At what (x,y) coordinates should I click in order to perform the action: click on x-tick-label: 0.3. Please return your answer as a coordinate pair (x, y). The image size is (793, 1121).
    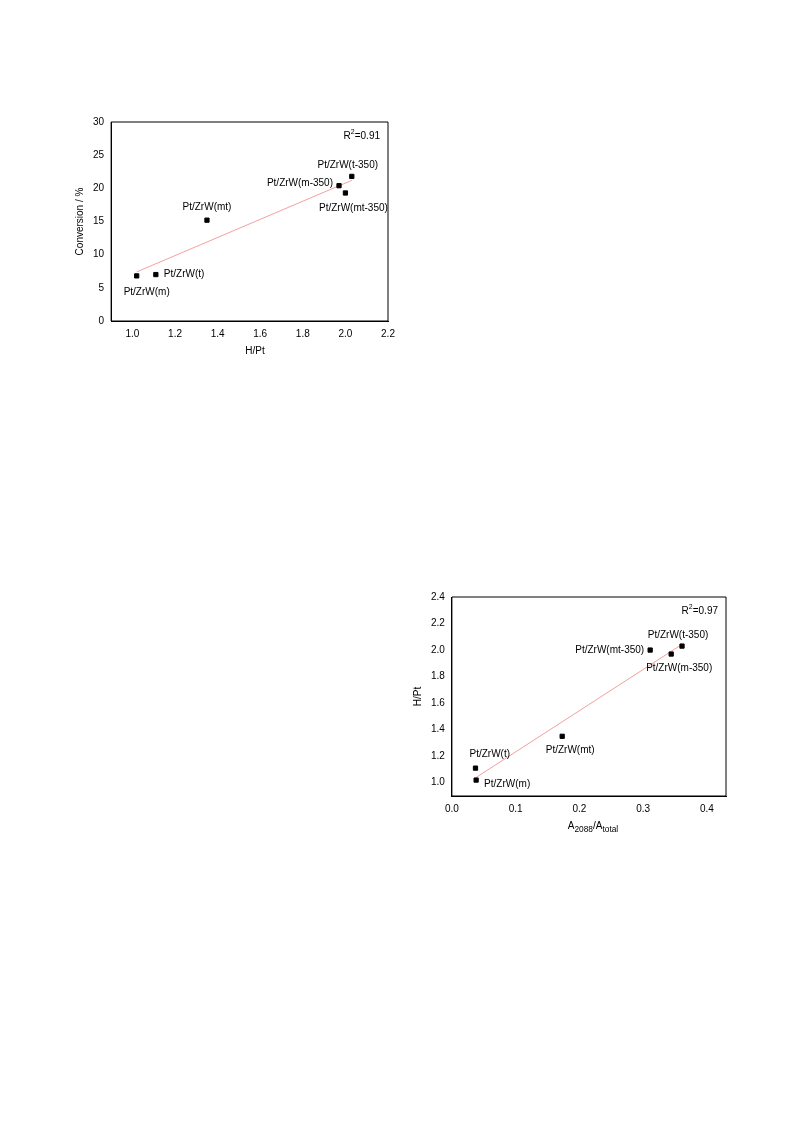
    Looking at the image, I should click on (643, 808).